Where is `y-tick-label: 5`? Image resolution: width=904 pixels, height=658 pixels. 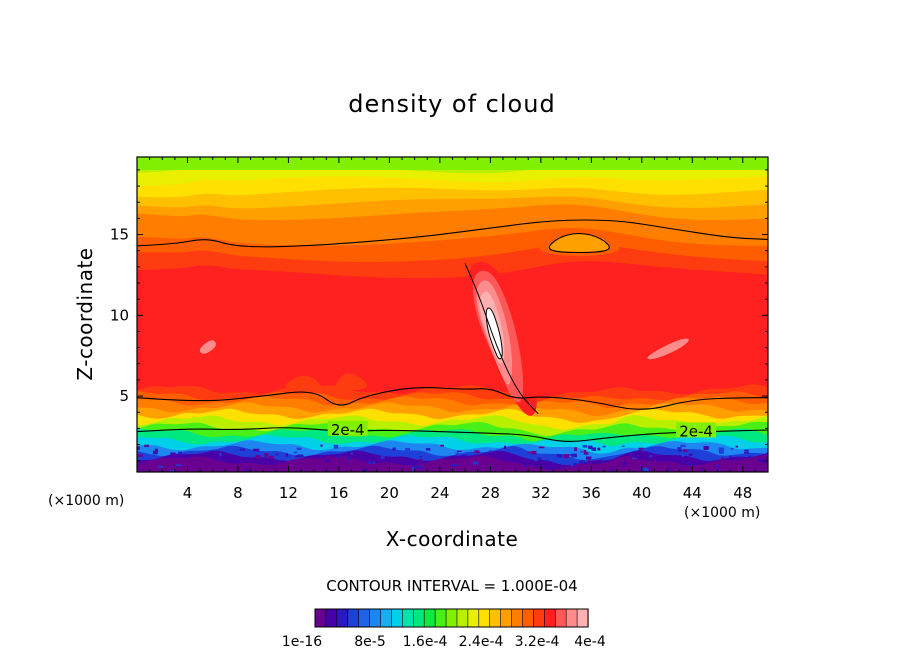
y-tick-label: 5 is located at coordinates (124, 396).